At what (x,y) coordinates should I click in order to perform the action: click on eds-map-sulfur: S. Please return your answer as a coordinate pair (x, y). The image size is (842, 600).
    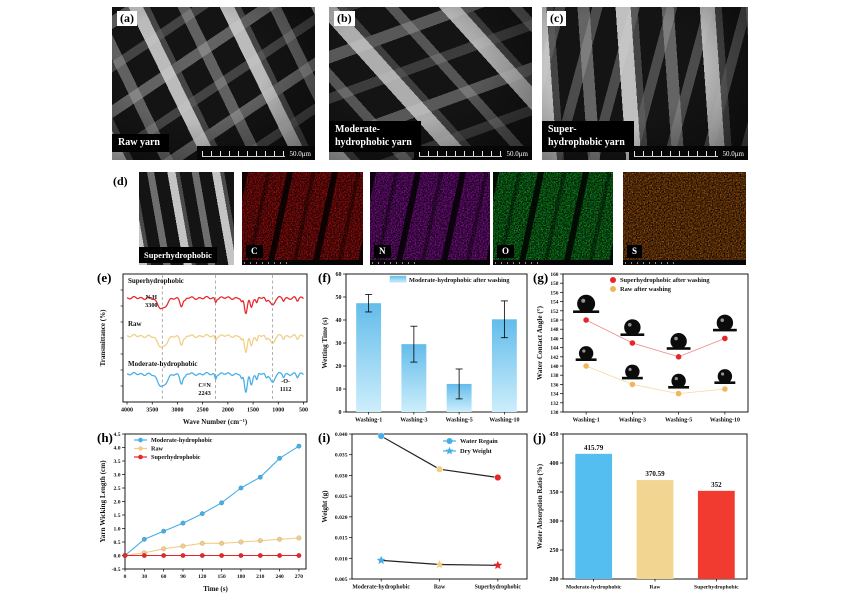
    Looking at the image, I should click on (684, 218).